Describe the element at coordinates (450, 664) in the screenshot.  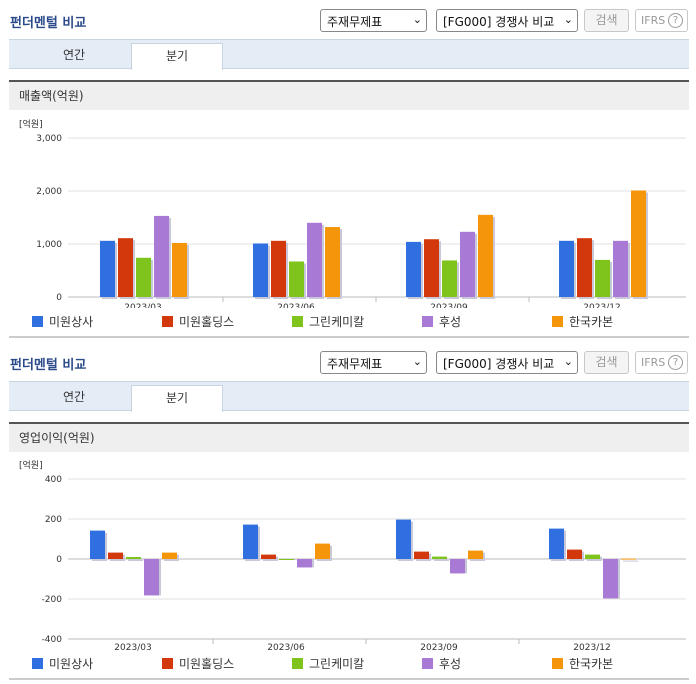
I see `legend-label: 후성` at that location.